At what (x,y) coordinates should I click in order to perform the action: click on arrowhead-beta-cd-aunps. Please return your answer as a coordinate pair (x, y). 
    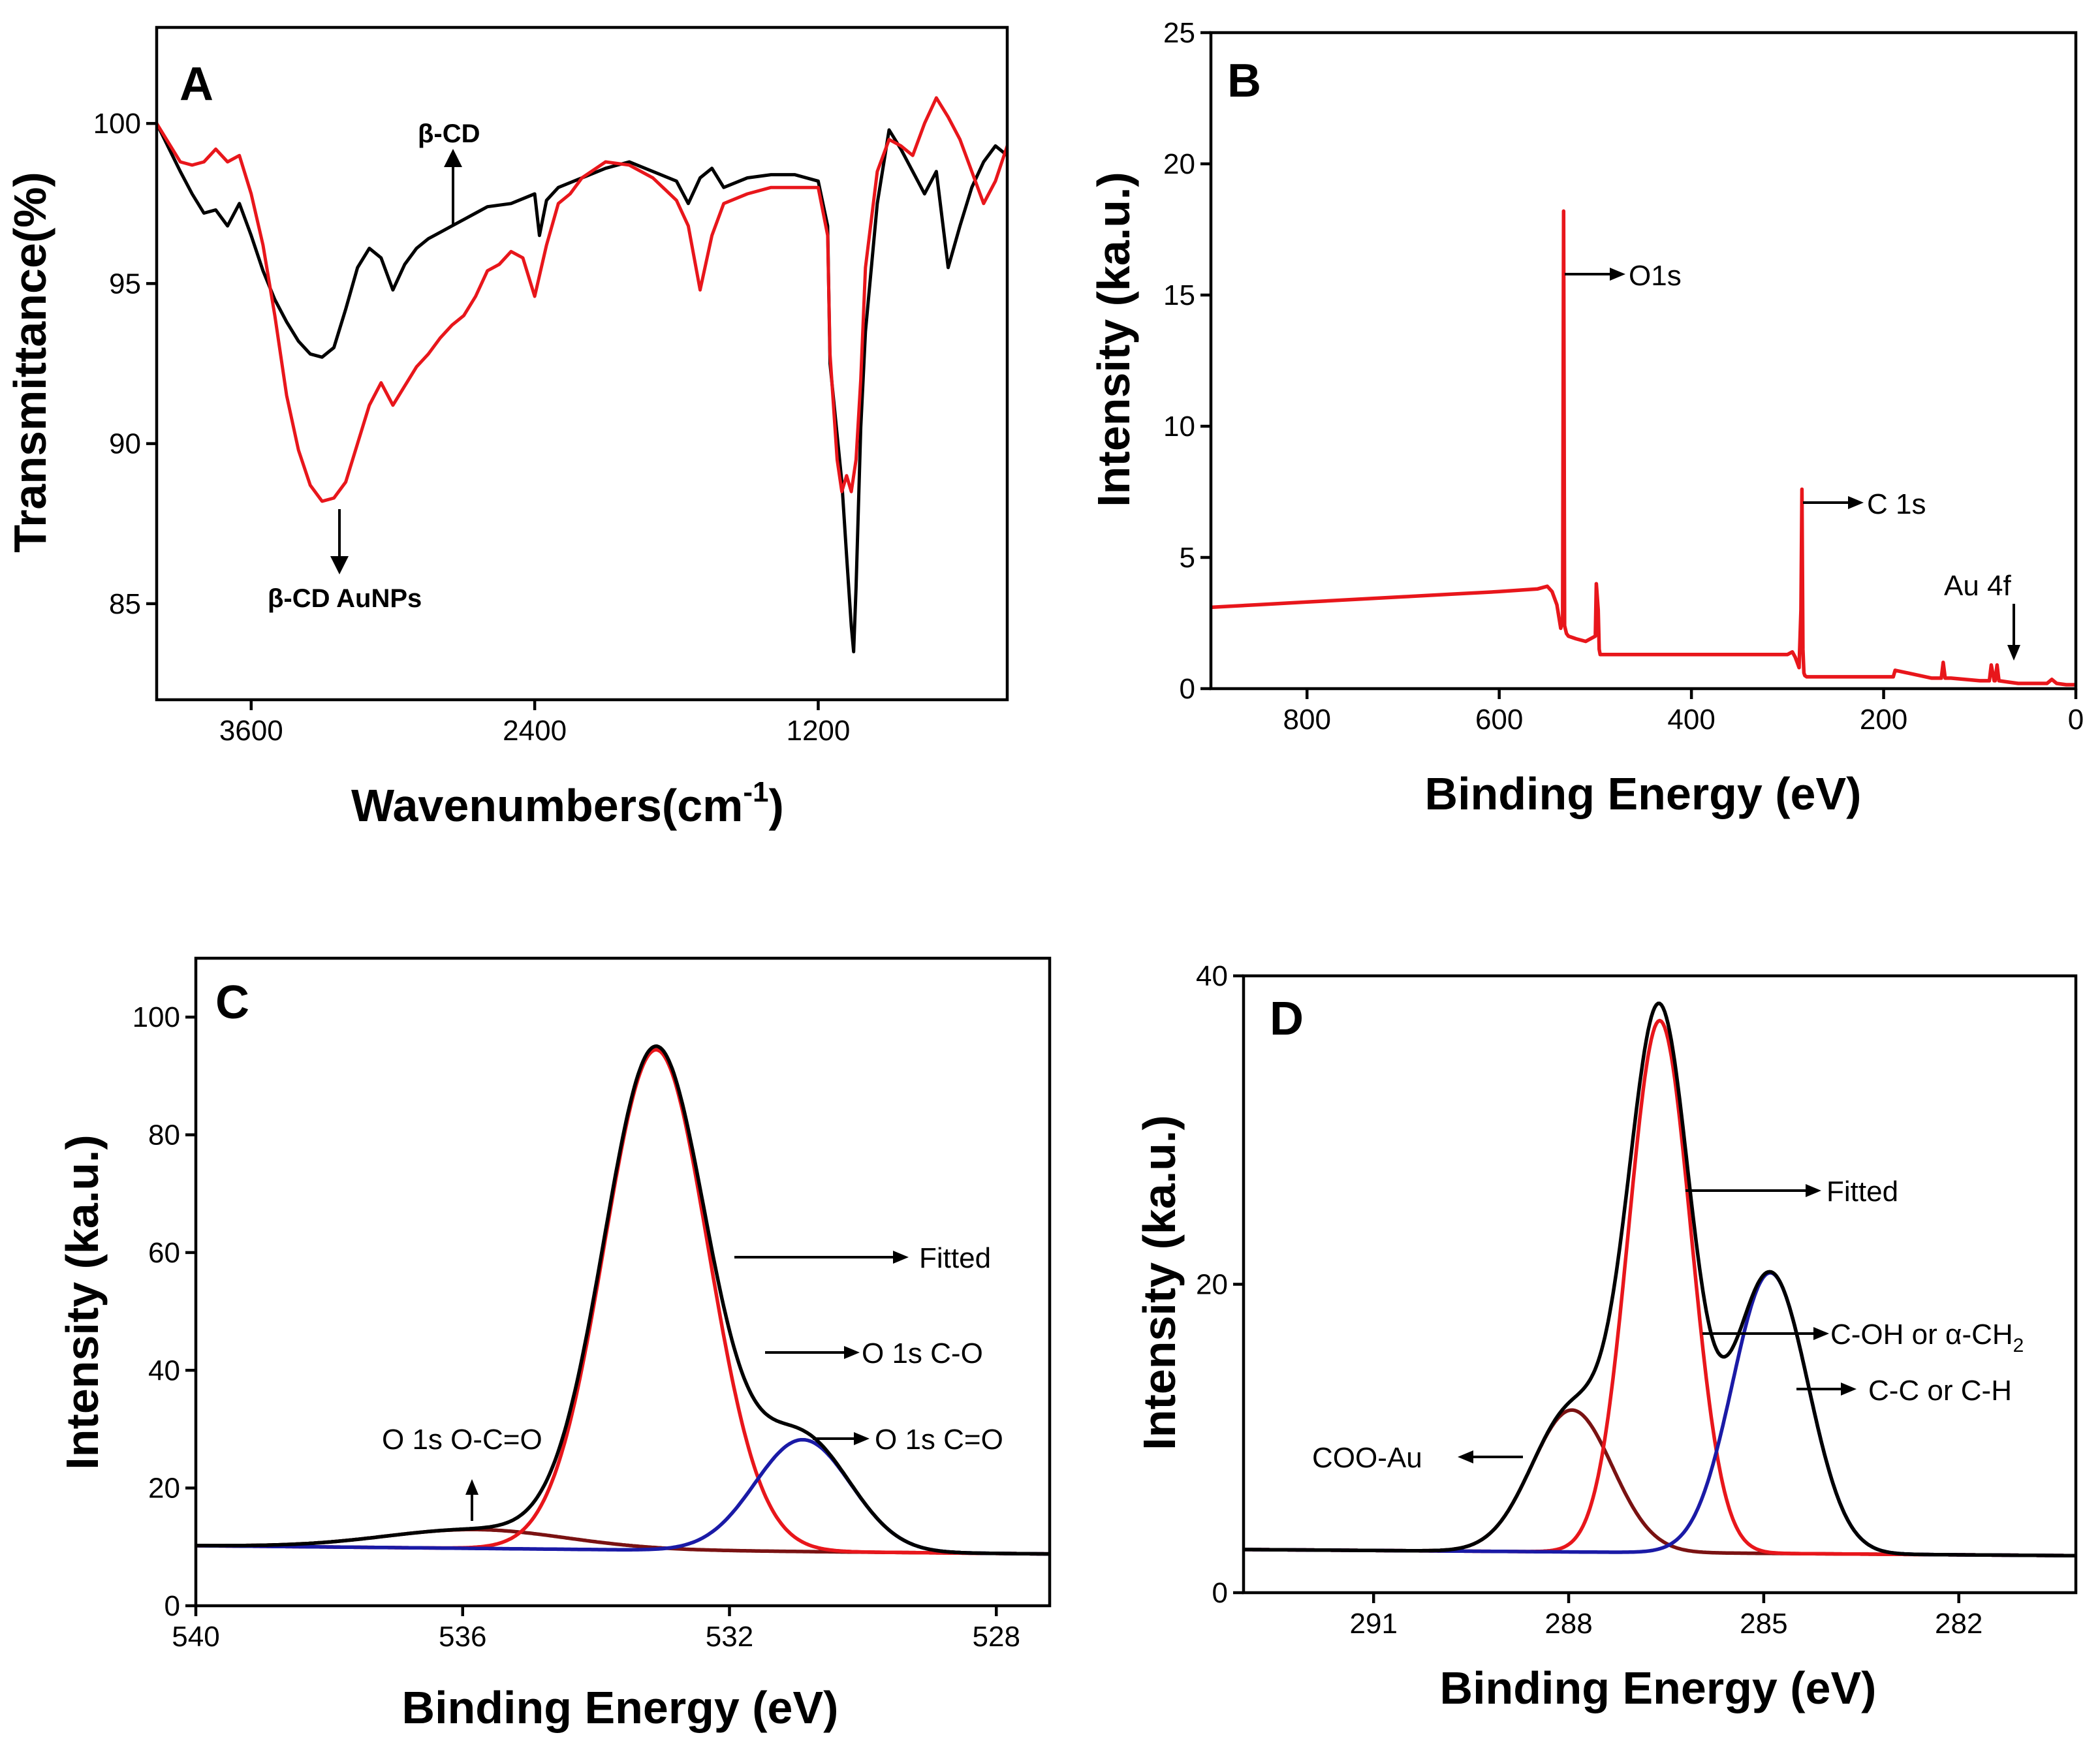
    Looking at the image, I should click on (339, 565).